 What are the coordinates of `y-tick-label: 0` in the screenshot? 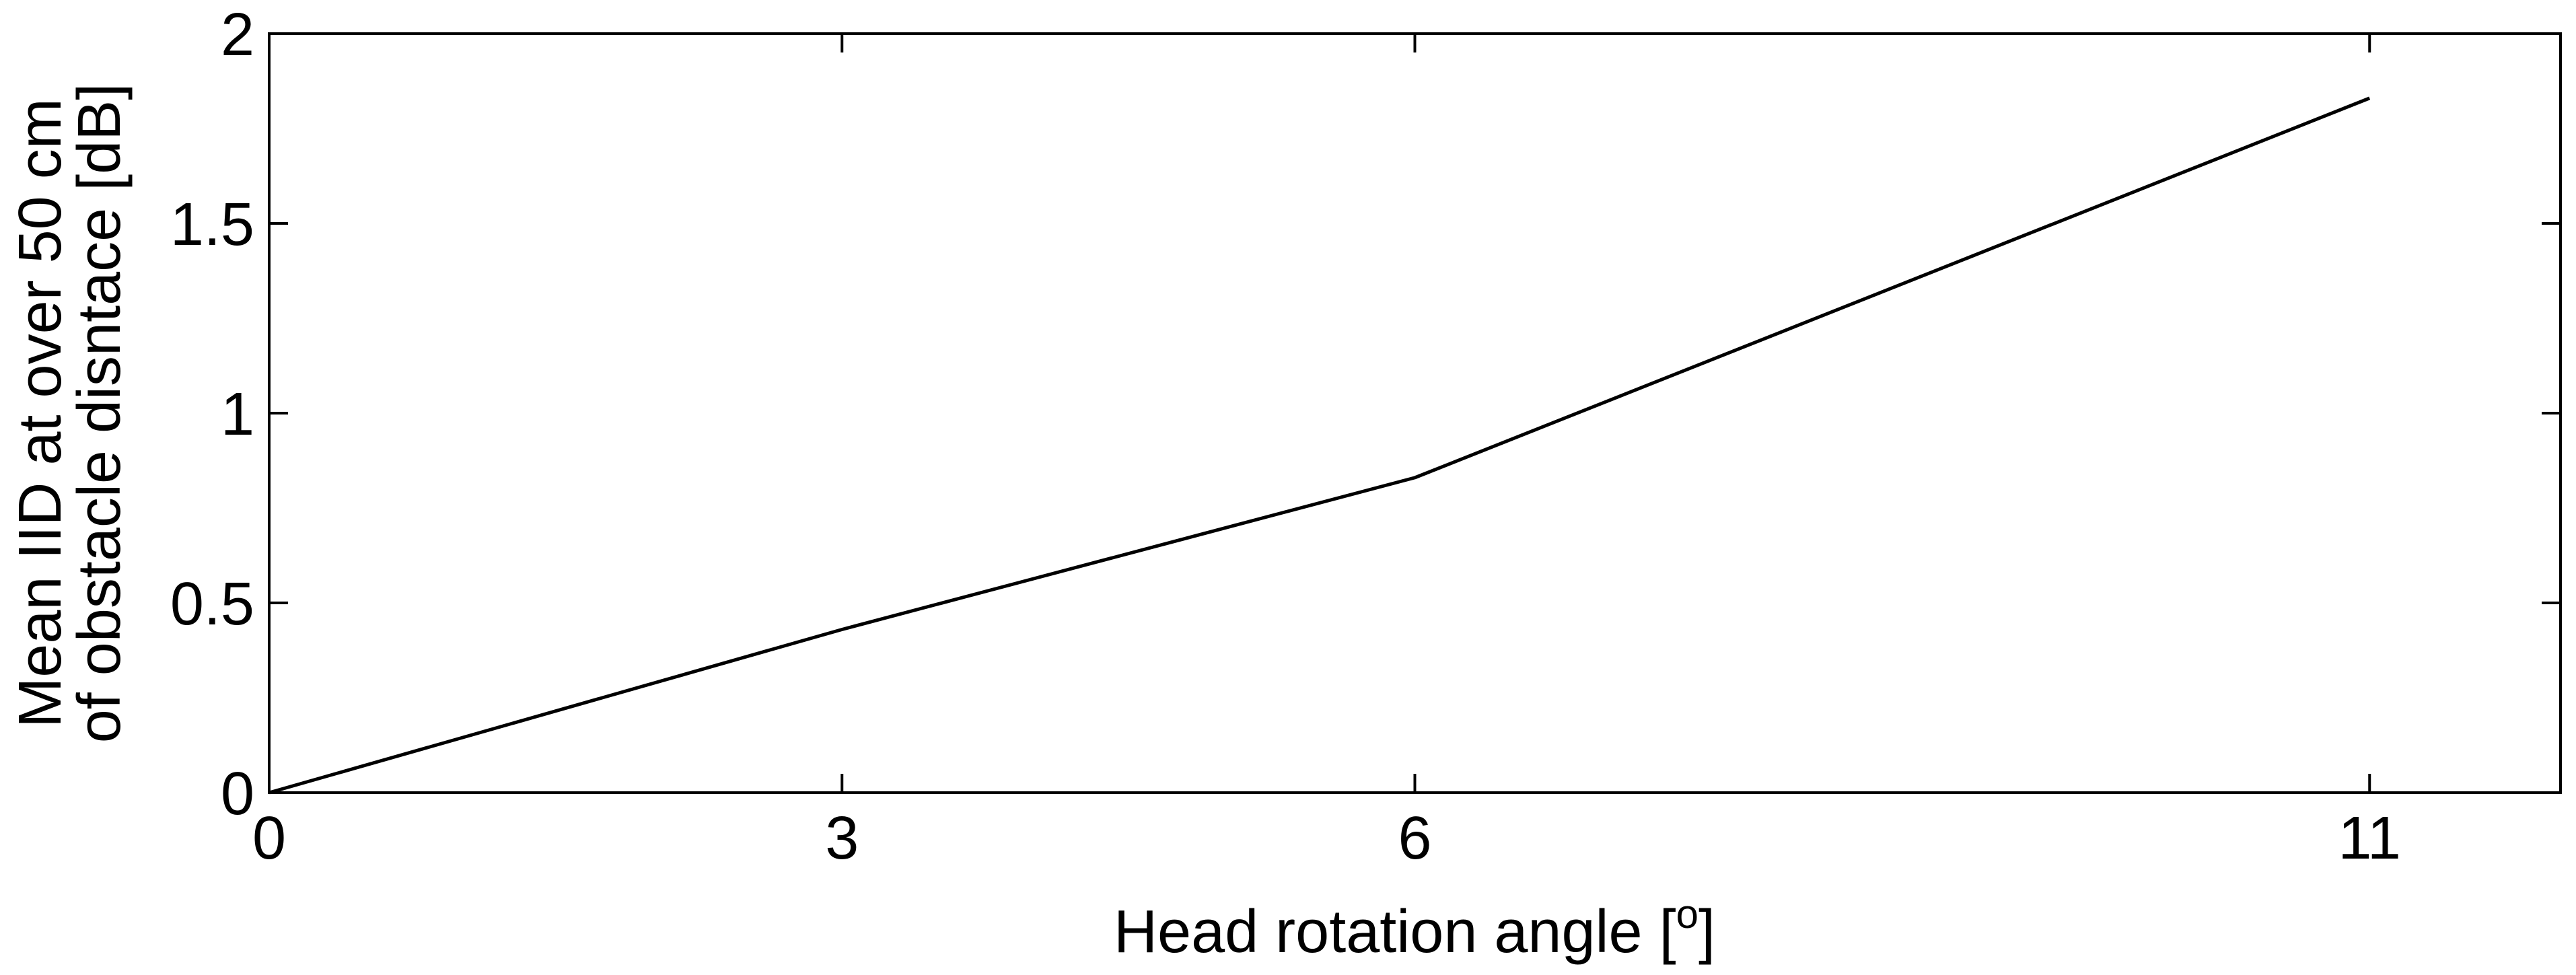 It's located at (237, 794).